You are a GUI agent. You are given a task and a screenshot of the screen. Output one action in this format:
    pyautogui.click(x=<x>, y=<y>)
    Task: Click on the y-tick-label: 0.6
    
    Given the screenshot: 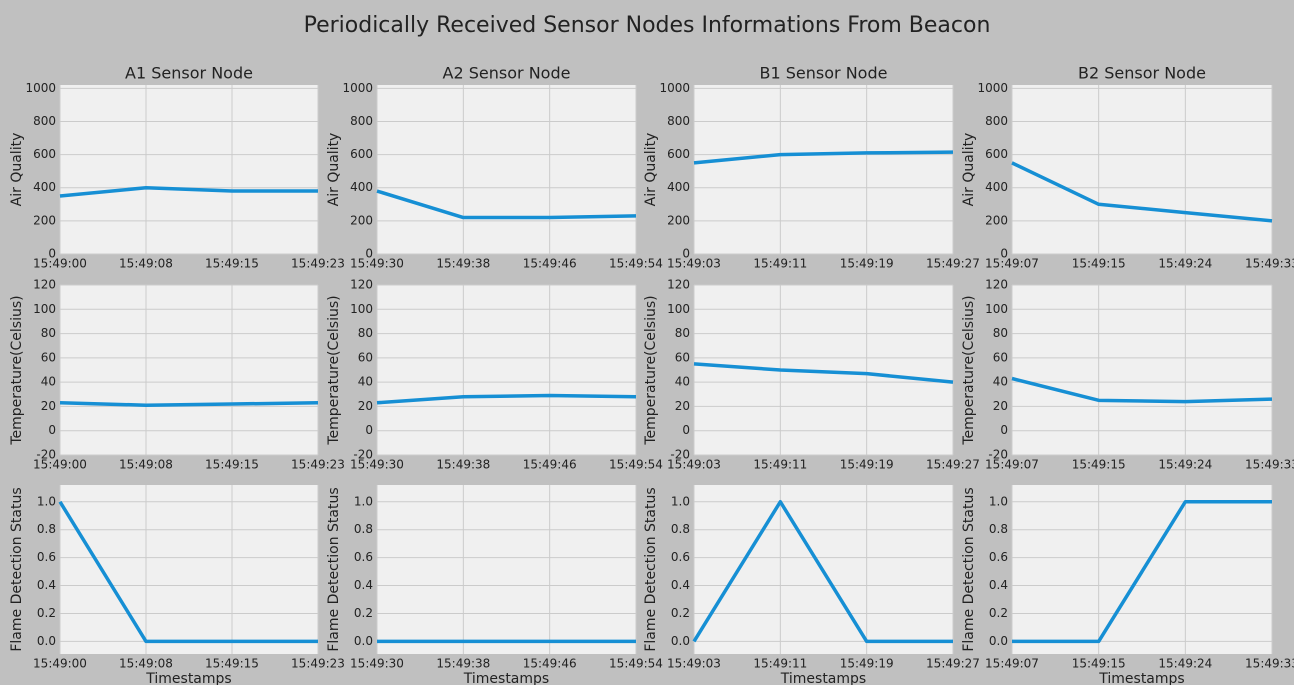 What is the action you would take?
    pyautogui.click(x=680, y=557)
    